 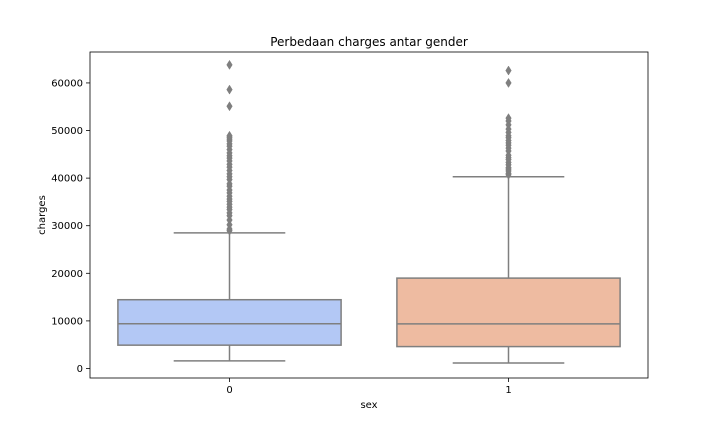 I want to click on x-tick-label: 0, so click(x=229, y=390).